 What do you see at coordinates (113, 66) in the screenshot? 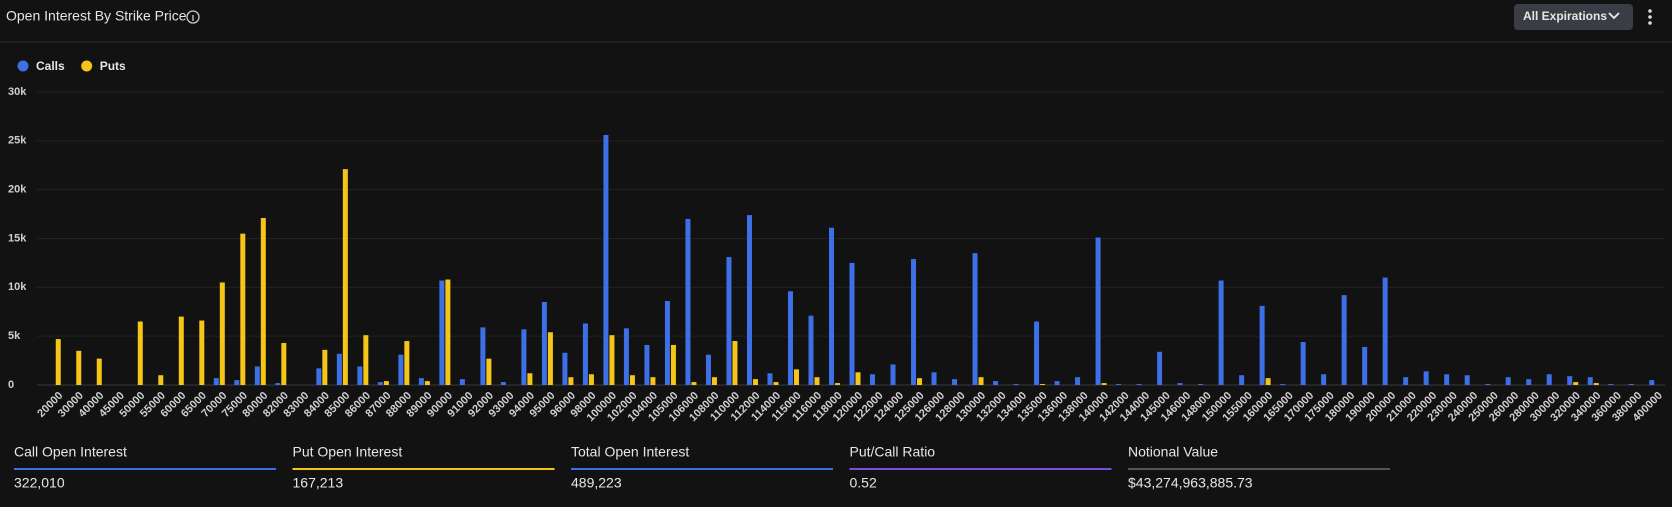
I see `legend-label: Puts` at bounding box center [113, 66].